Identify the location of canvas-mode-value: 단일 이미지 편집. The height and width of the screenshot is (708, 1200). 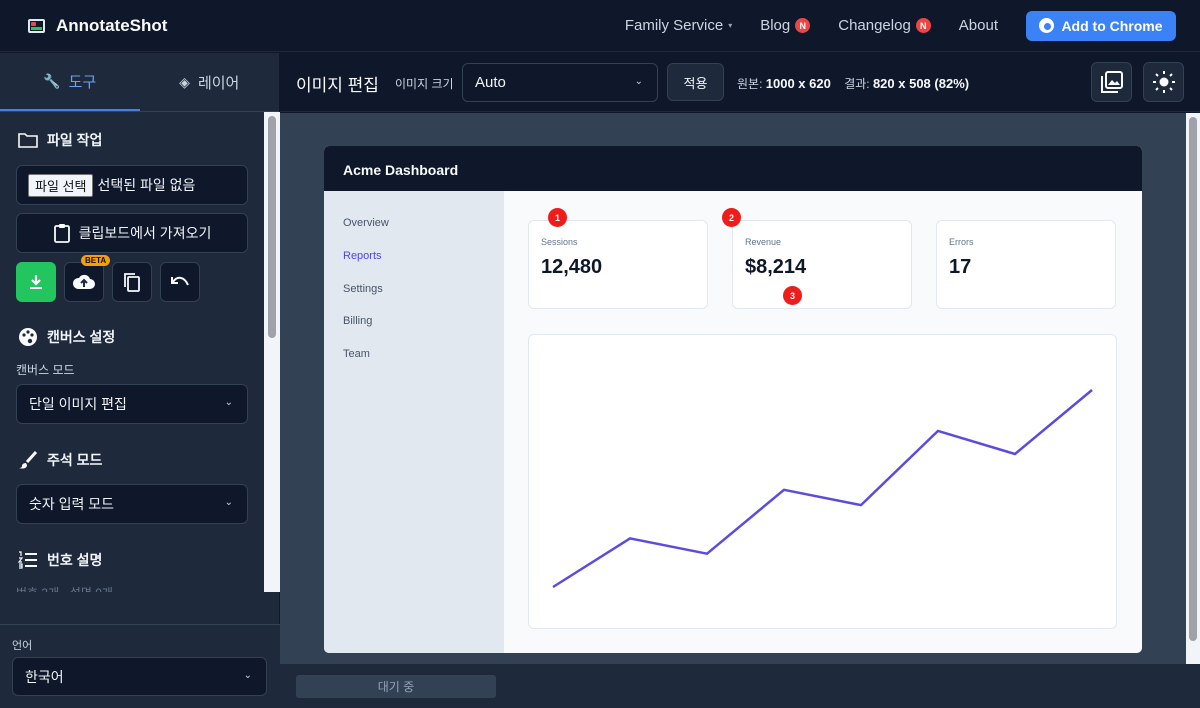
(78, 404).